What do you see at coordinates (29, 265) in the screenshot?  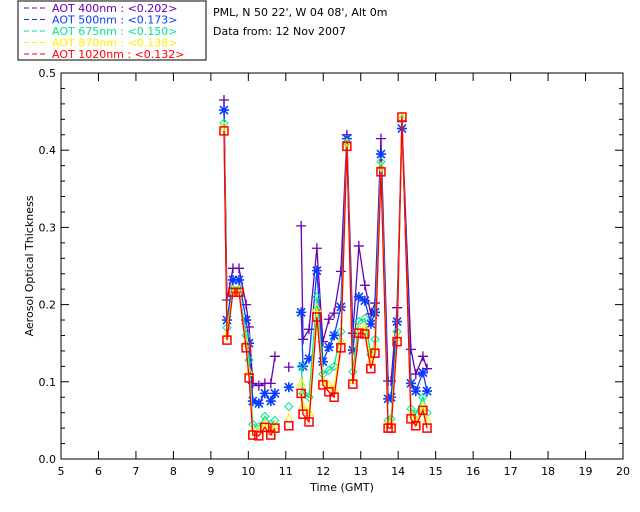 I see `y-axis-label: Aerosol Optical Thickness` at bounding box center [29, 265].